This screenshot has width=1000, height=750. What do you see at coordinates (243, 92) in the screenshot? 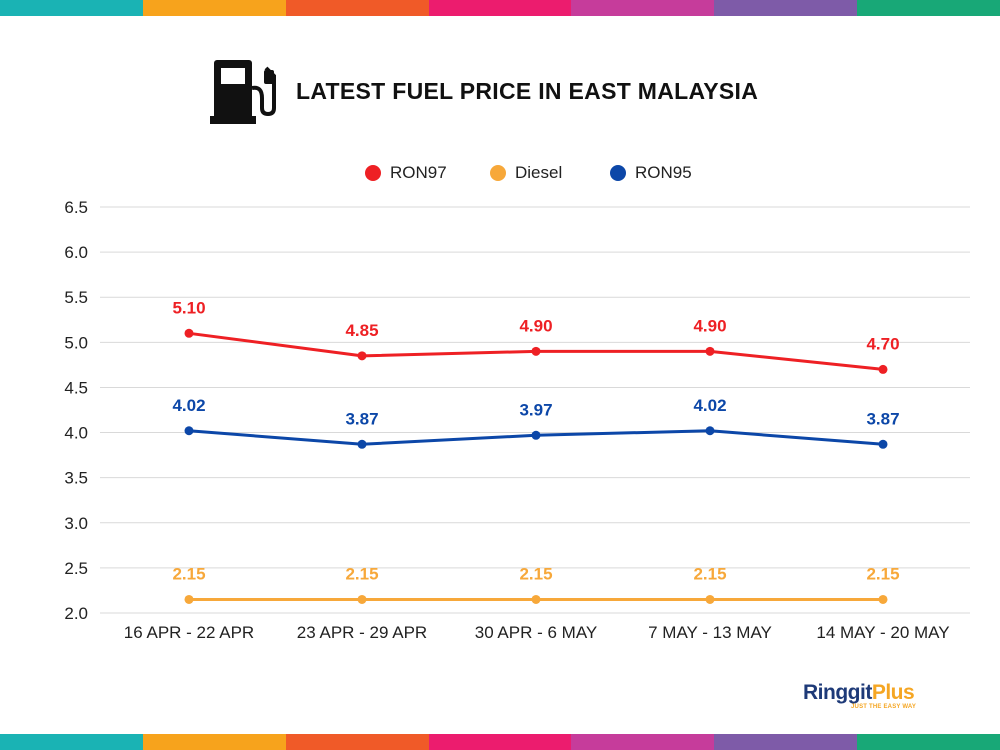
I see `fuel-pump-icon` at bounding box center [243, 92].